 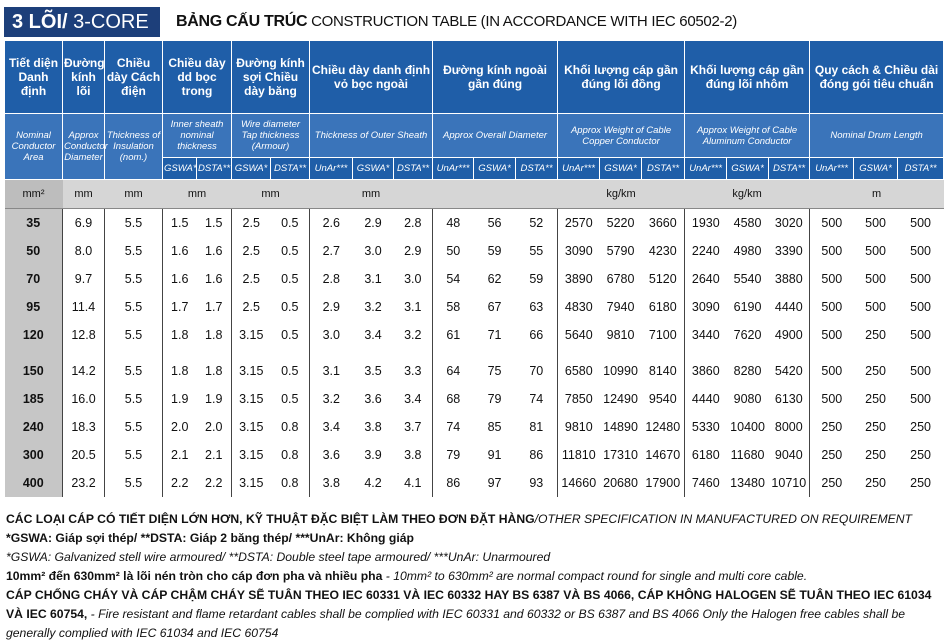 What do you see at coordinates (373, 335) in the screenshot?
I see `cell: 3.4` at bounding box center [373, 335].